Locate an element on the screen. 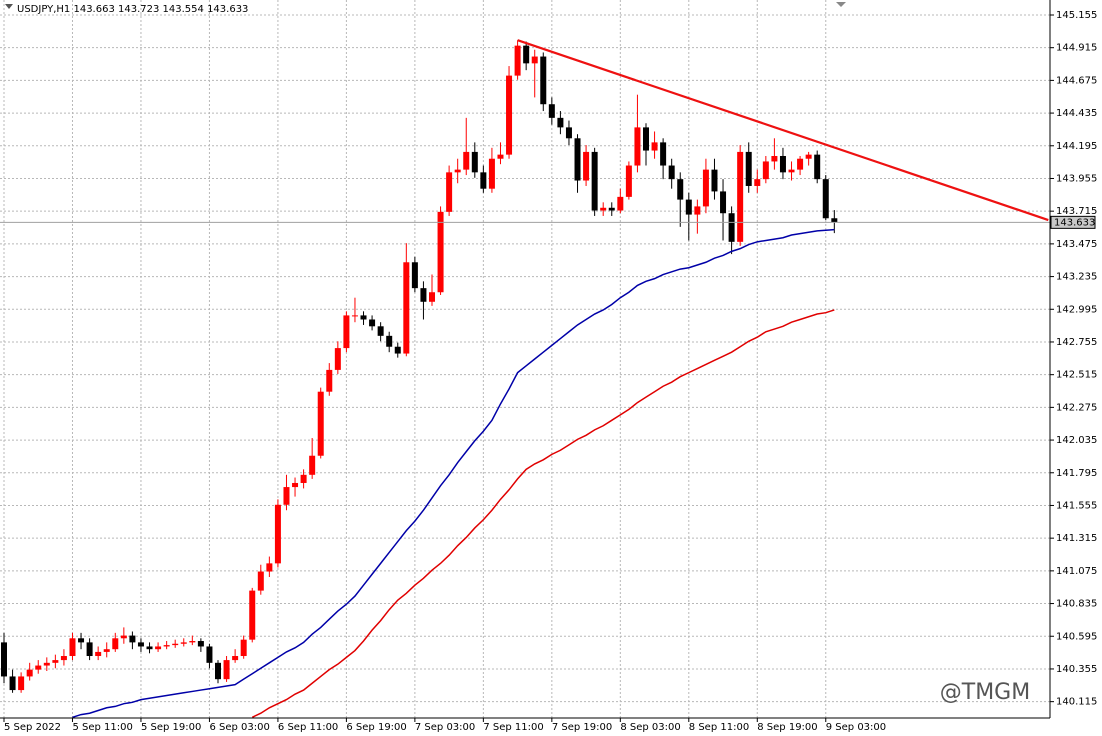  watermark: @TMGM is located at coordinates (985, 692).